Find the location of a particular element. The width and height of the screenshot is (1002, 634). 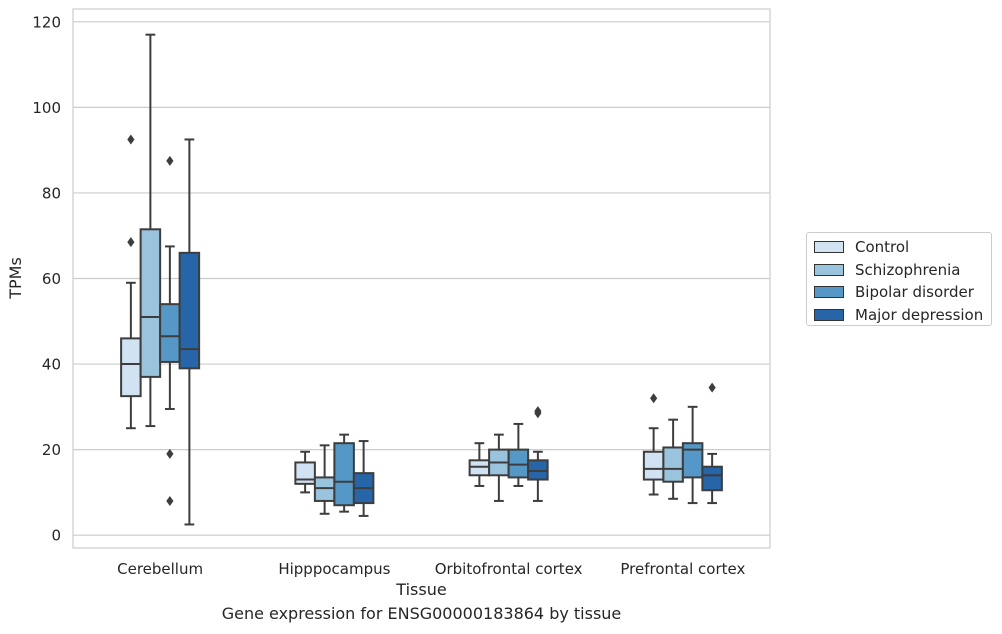

legend-item-major-depression: Major depression is located at coordinates (902, 315).